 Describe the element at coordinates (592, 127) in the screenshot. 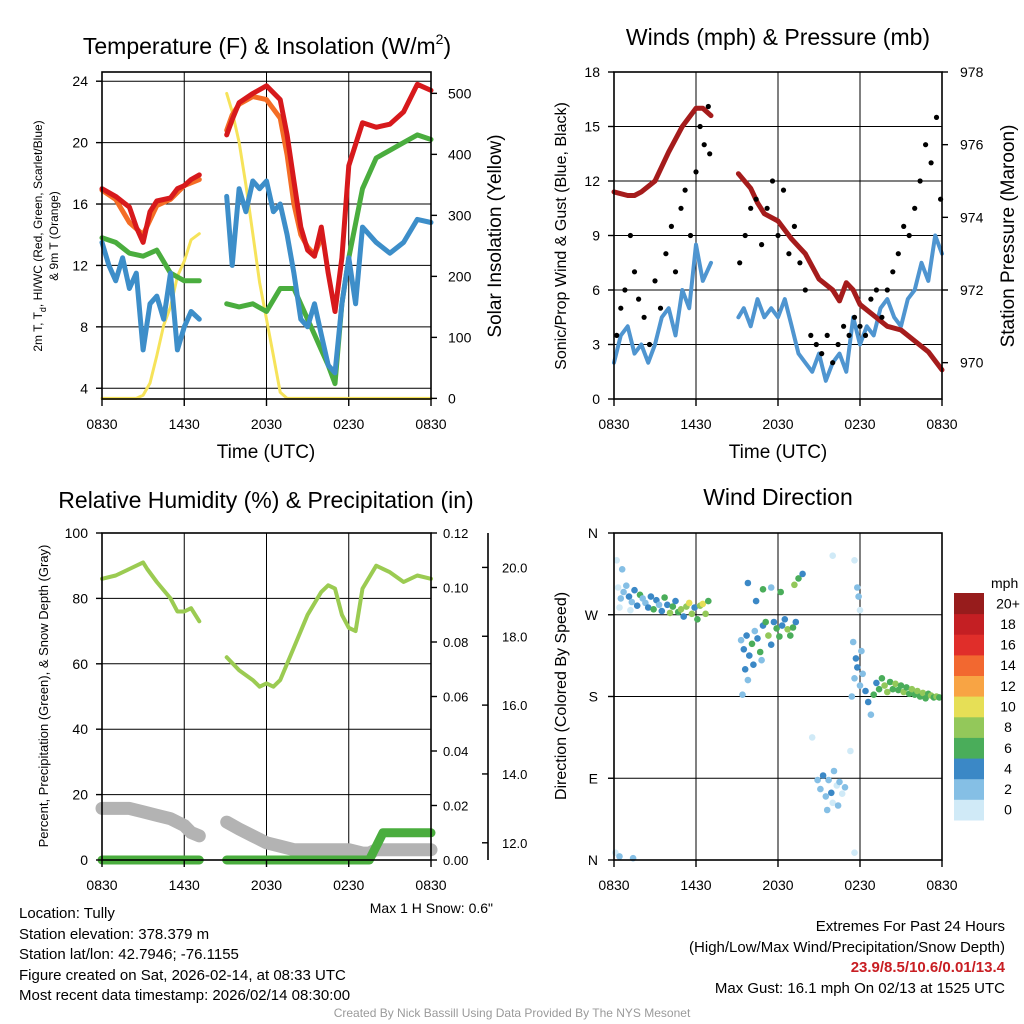

I see `y-tick-label: 15` at that location.